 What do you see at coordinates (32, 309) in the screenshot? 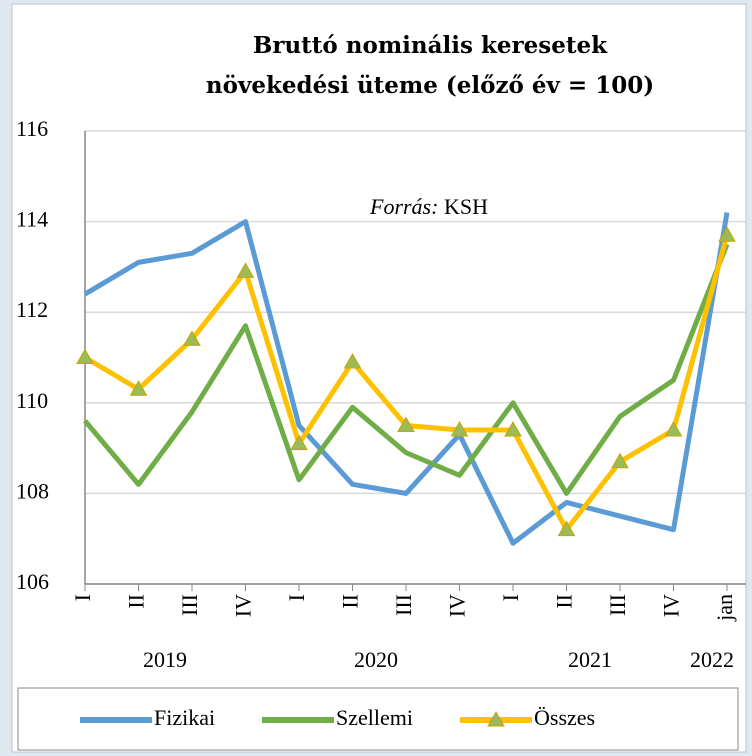
I see `y-tick-label: 112` at bounding box center [32, 309].